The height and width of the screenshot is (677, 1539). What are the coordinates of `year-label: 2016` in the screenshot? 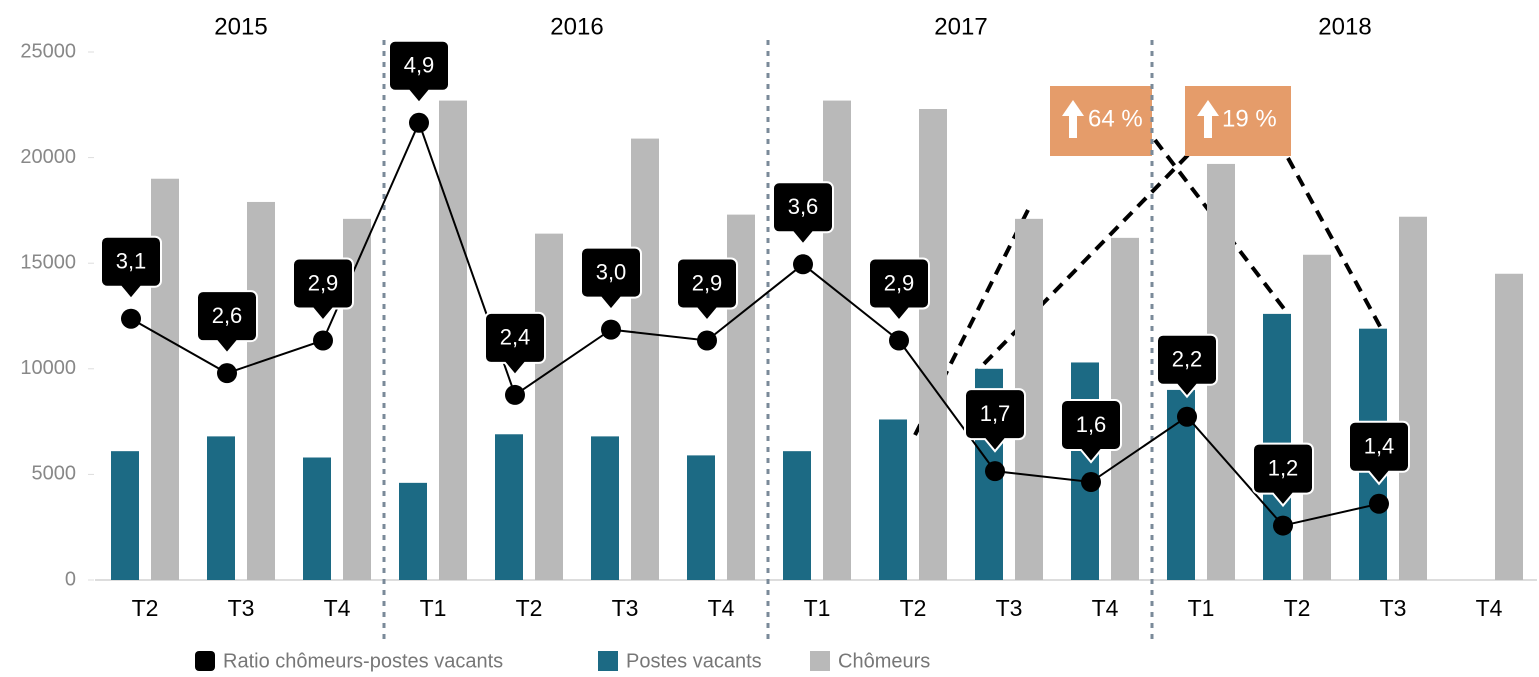 It's located at (576, 26).